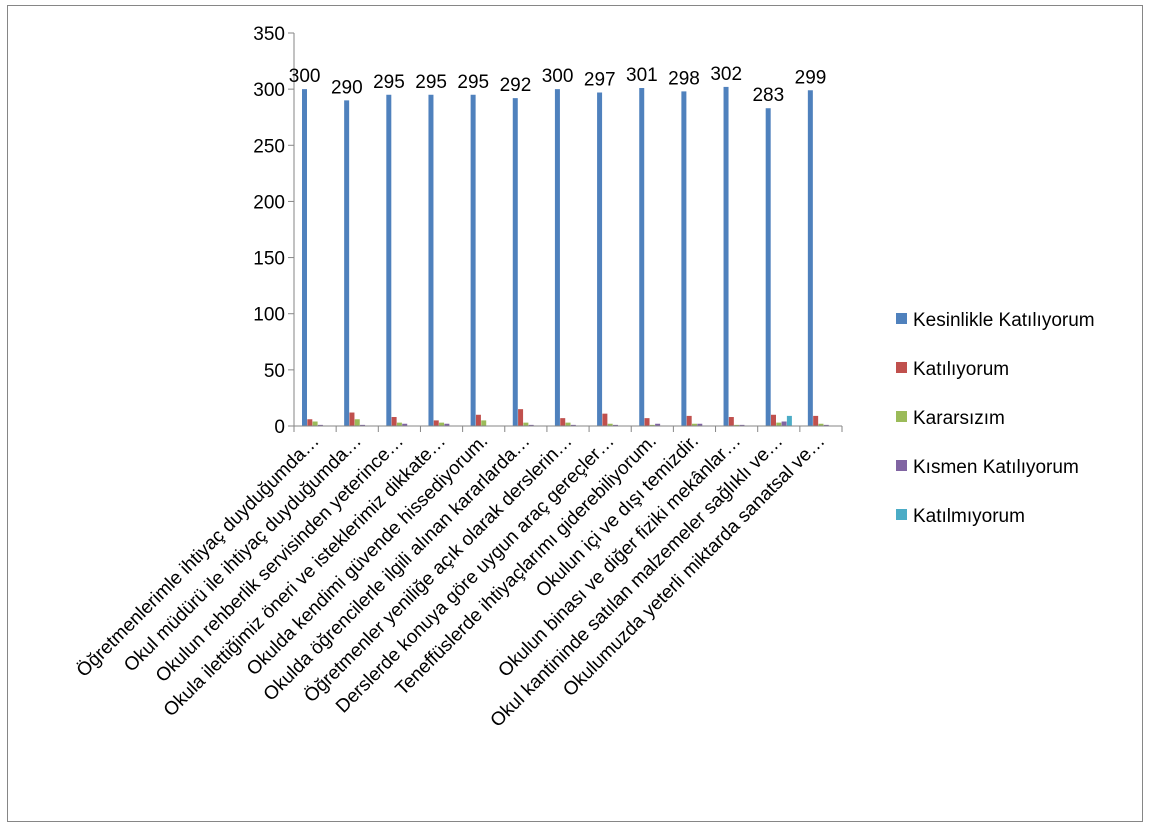  Describe the element at coordinates (959, 418) in the screenshot. I see `legend-label-3: Kararsızım` at that location.